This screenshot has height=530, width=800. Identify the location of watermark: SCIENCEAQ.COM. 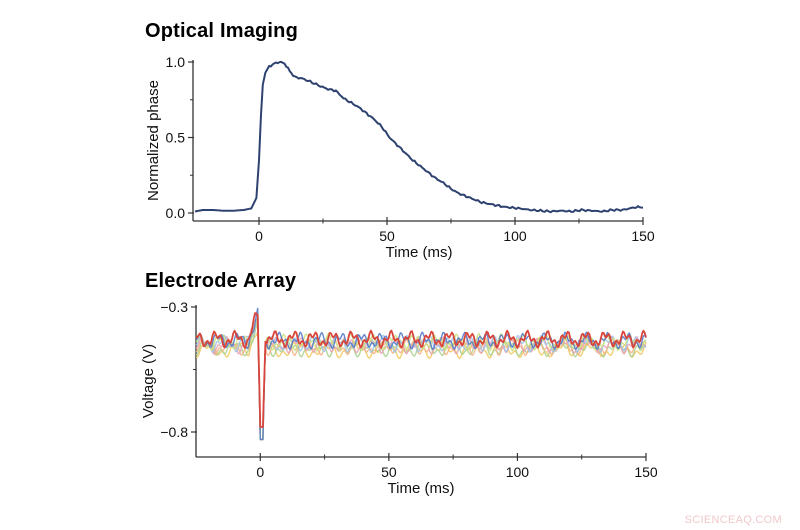
(733, 520).